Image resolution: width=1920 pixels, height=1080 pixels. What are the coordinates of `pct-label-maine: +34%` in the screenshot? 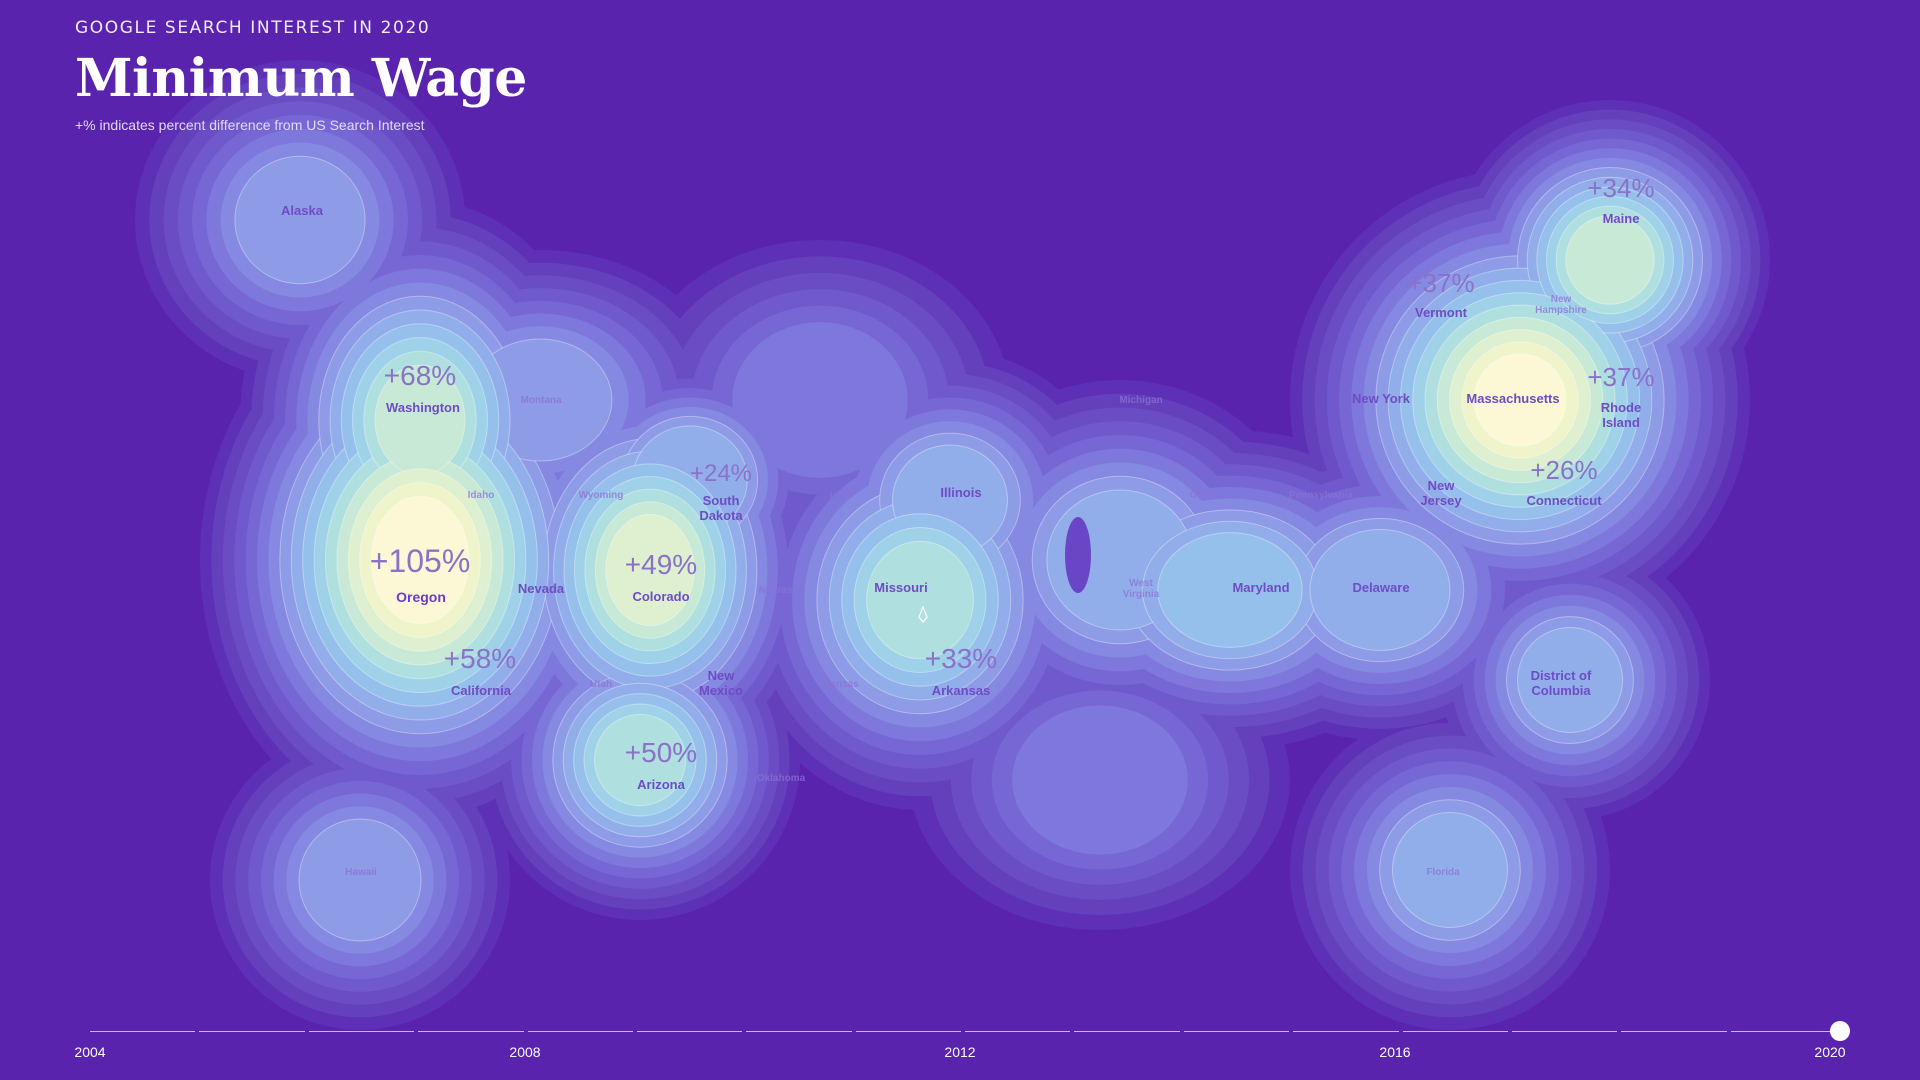 It's located at (1620, 188).